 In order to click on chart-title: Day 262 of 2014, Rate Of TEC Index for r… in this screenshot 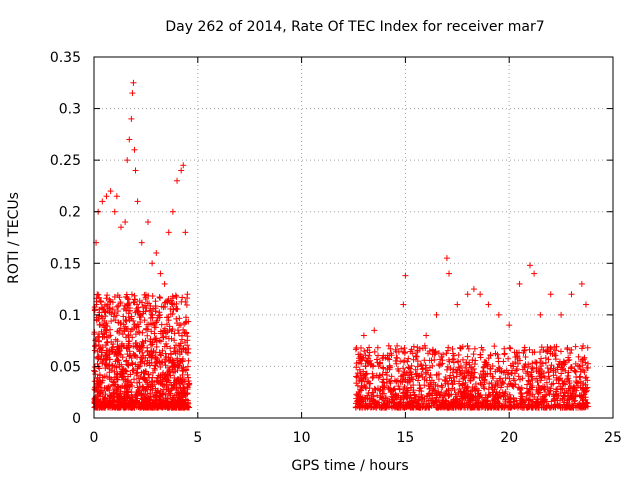, I will do `click(354, 27)`.